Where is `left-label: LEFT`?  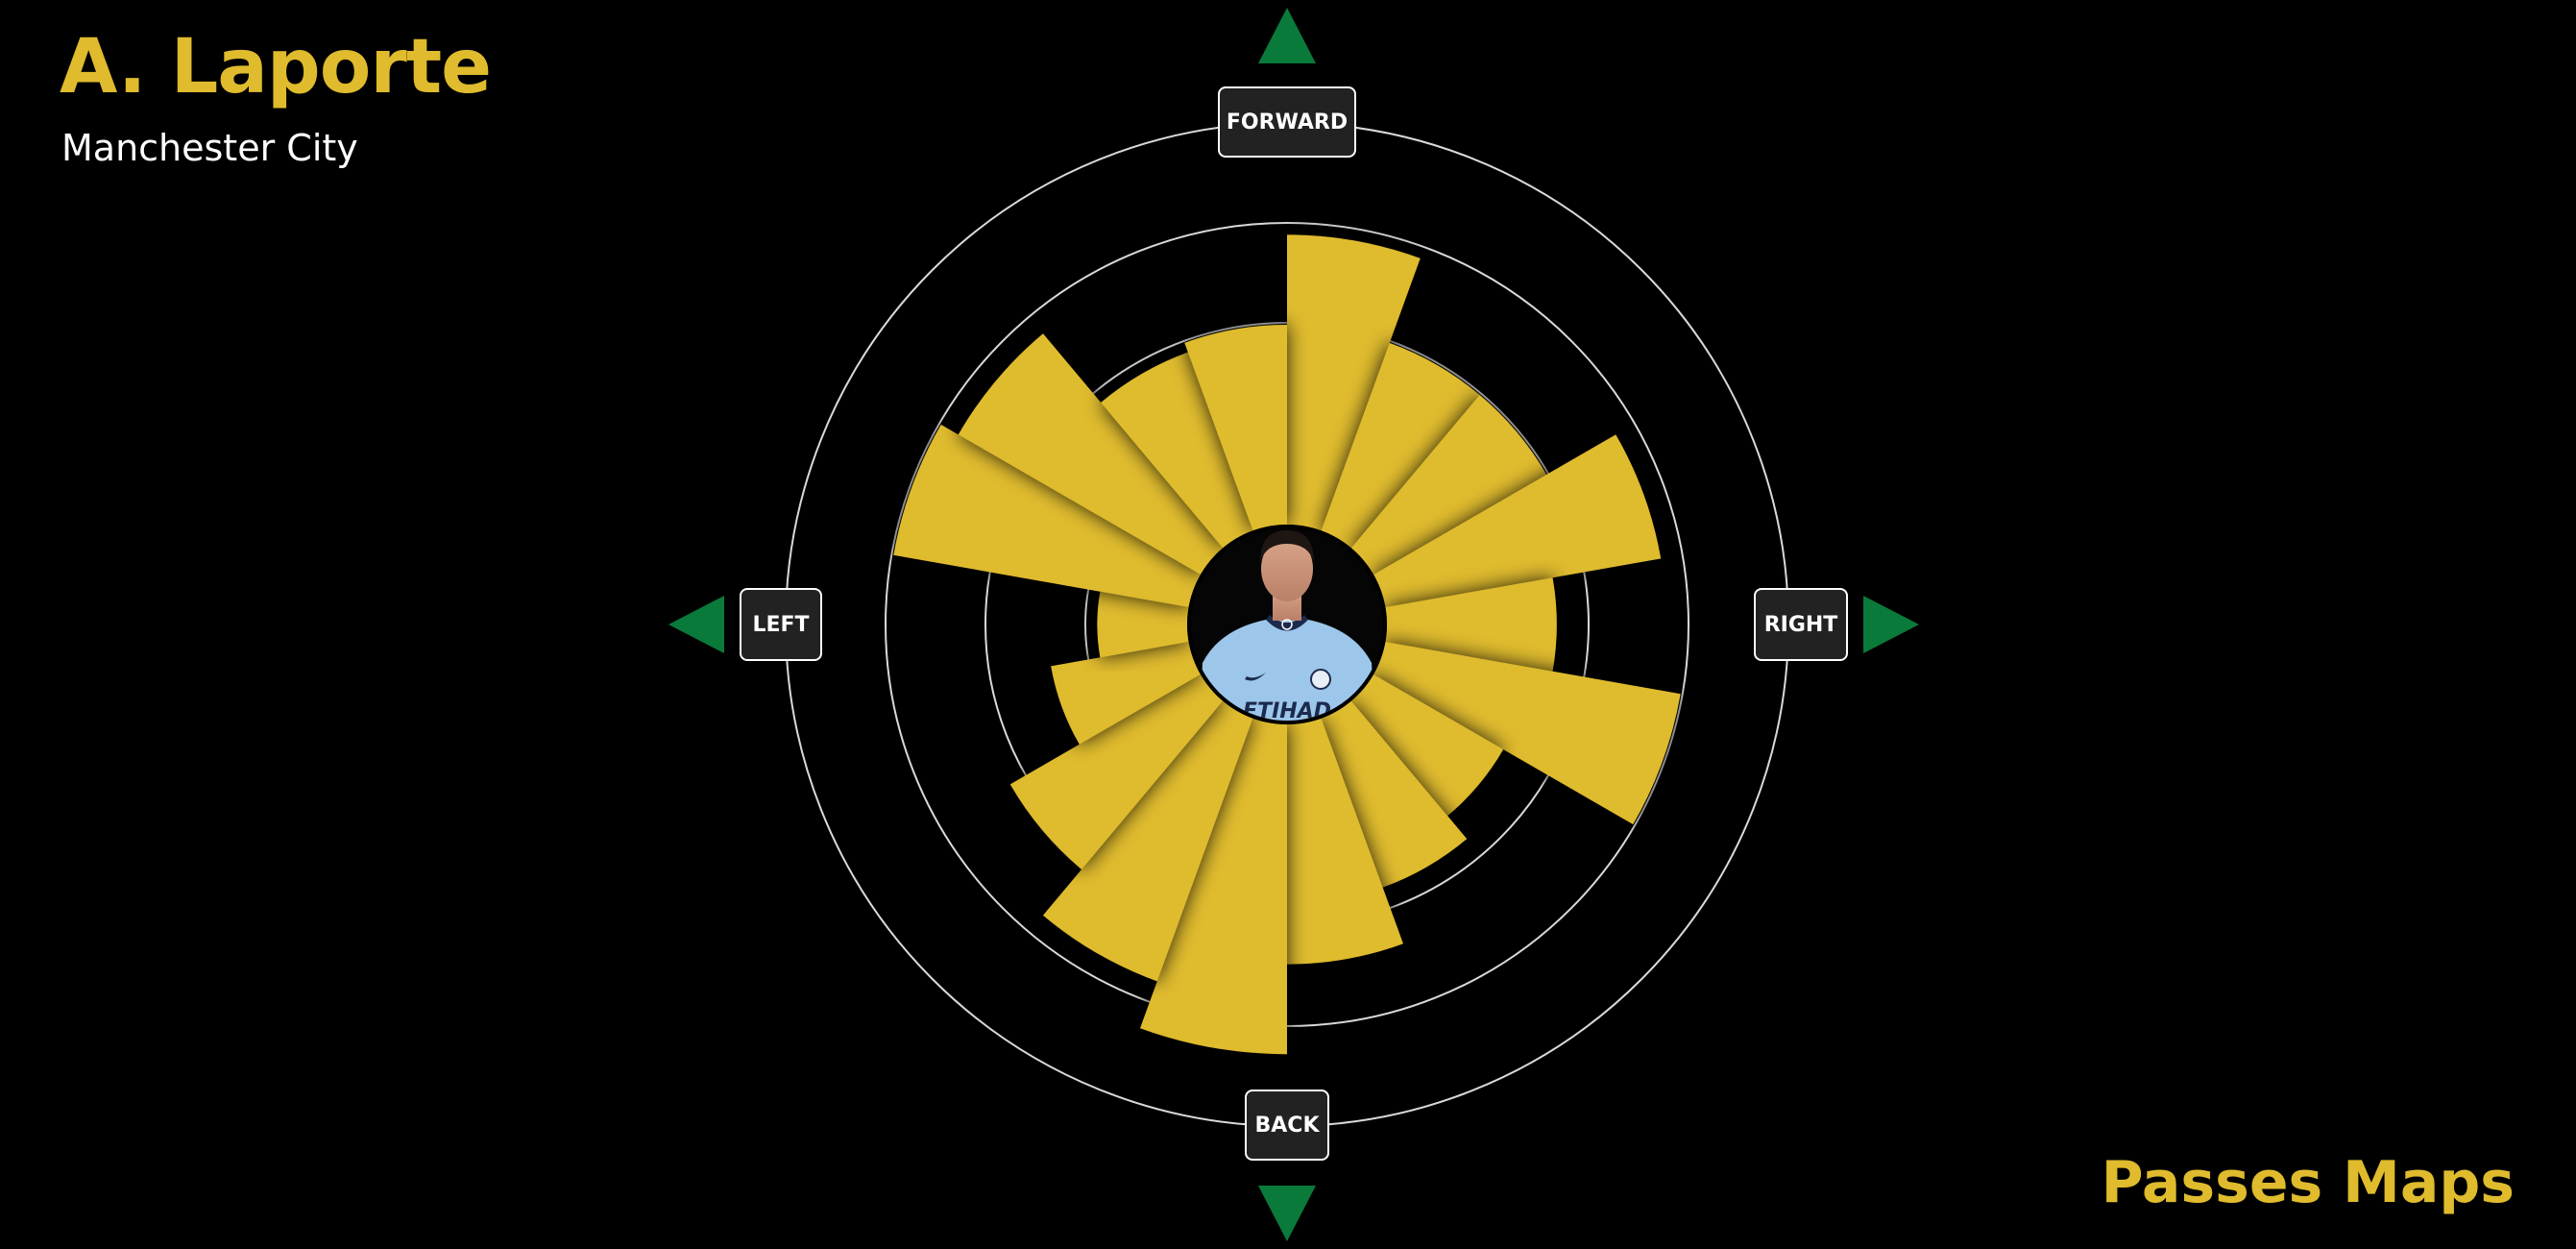
left-label: LEFT is located at coordinates (781, 624).